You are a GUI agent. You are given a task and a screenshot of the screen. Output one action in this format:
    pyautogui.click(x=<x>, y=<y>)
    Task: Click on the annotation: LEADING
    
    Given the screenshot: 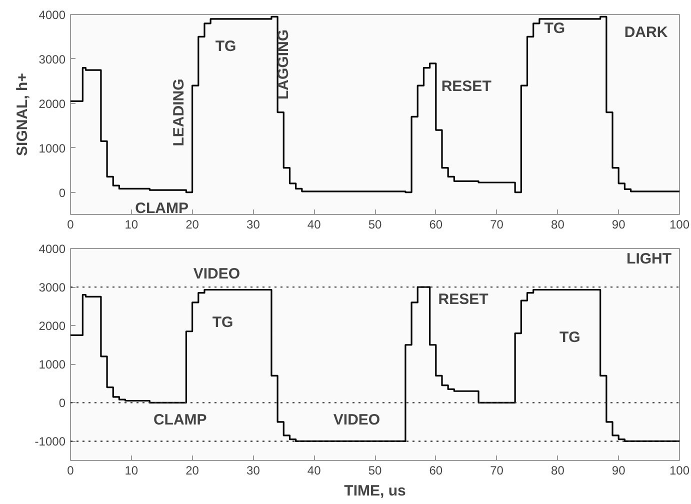 What is the action you would take?
    pyautogui.click(x=179, y=112)
    